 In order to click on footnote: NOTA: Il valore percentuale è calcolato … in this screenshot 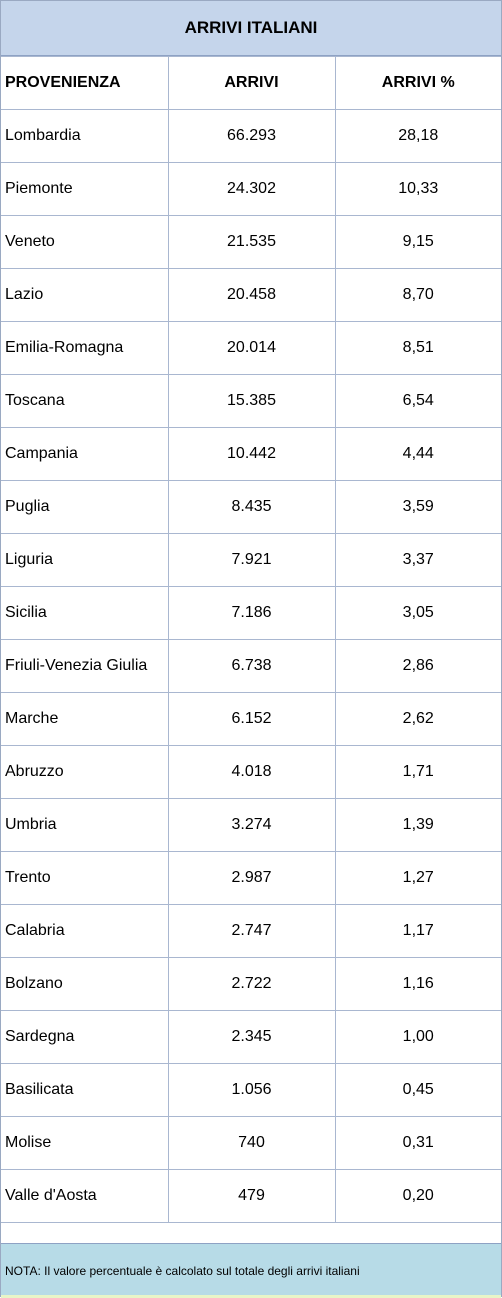, I will do `click(251, 1270)`.